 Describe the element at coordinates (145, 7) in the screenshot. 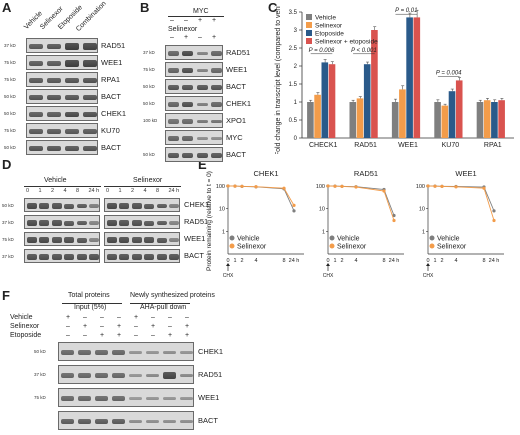

I see `panel-label-b: B` at that location.